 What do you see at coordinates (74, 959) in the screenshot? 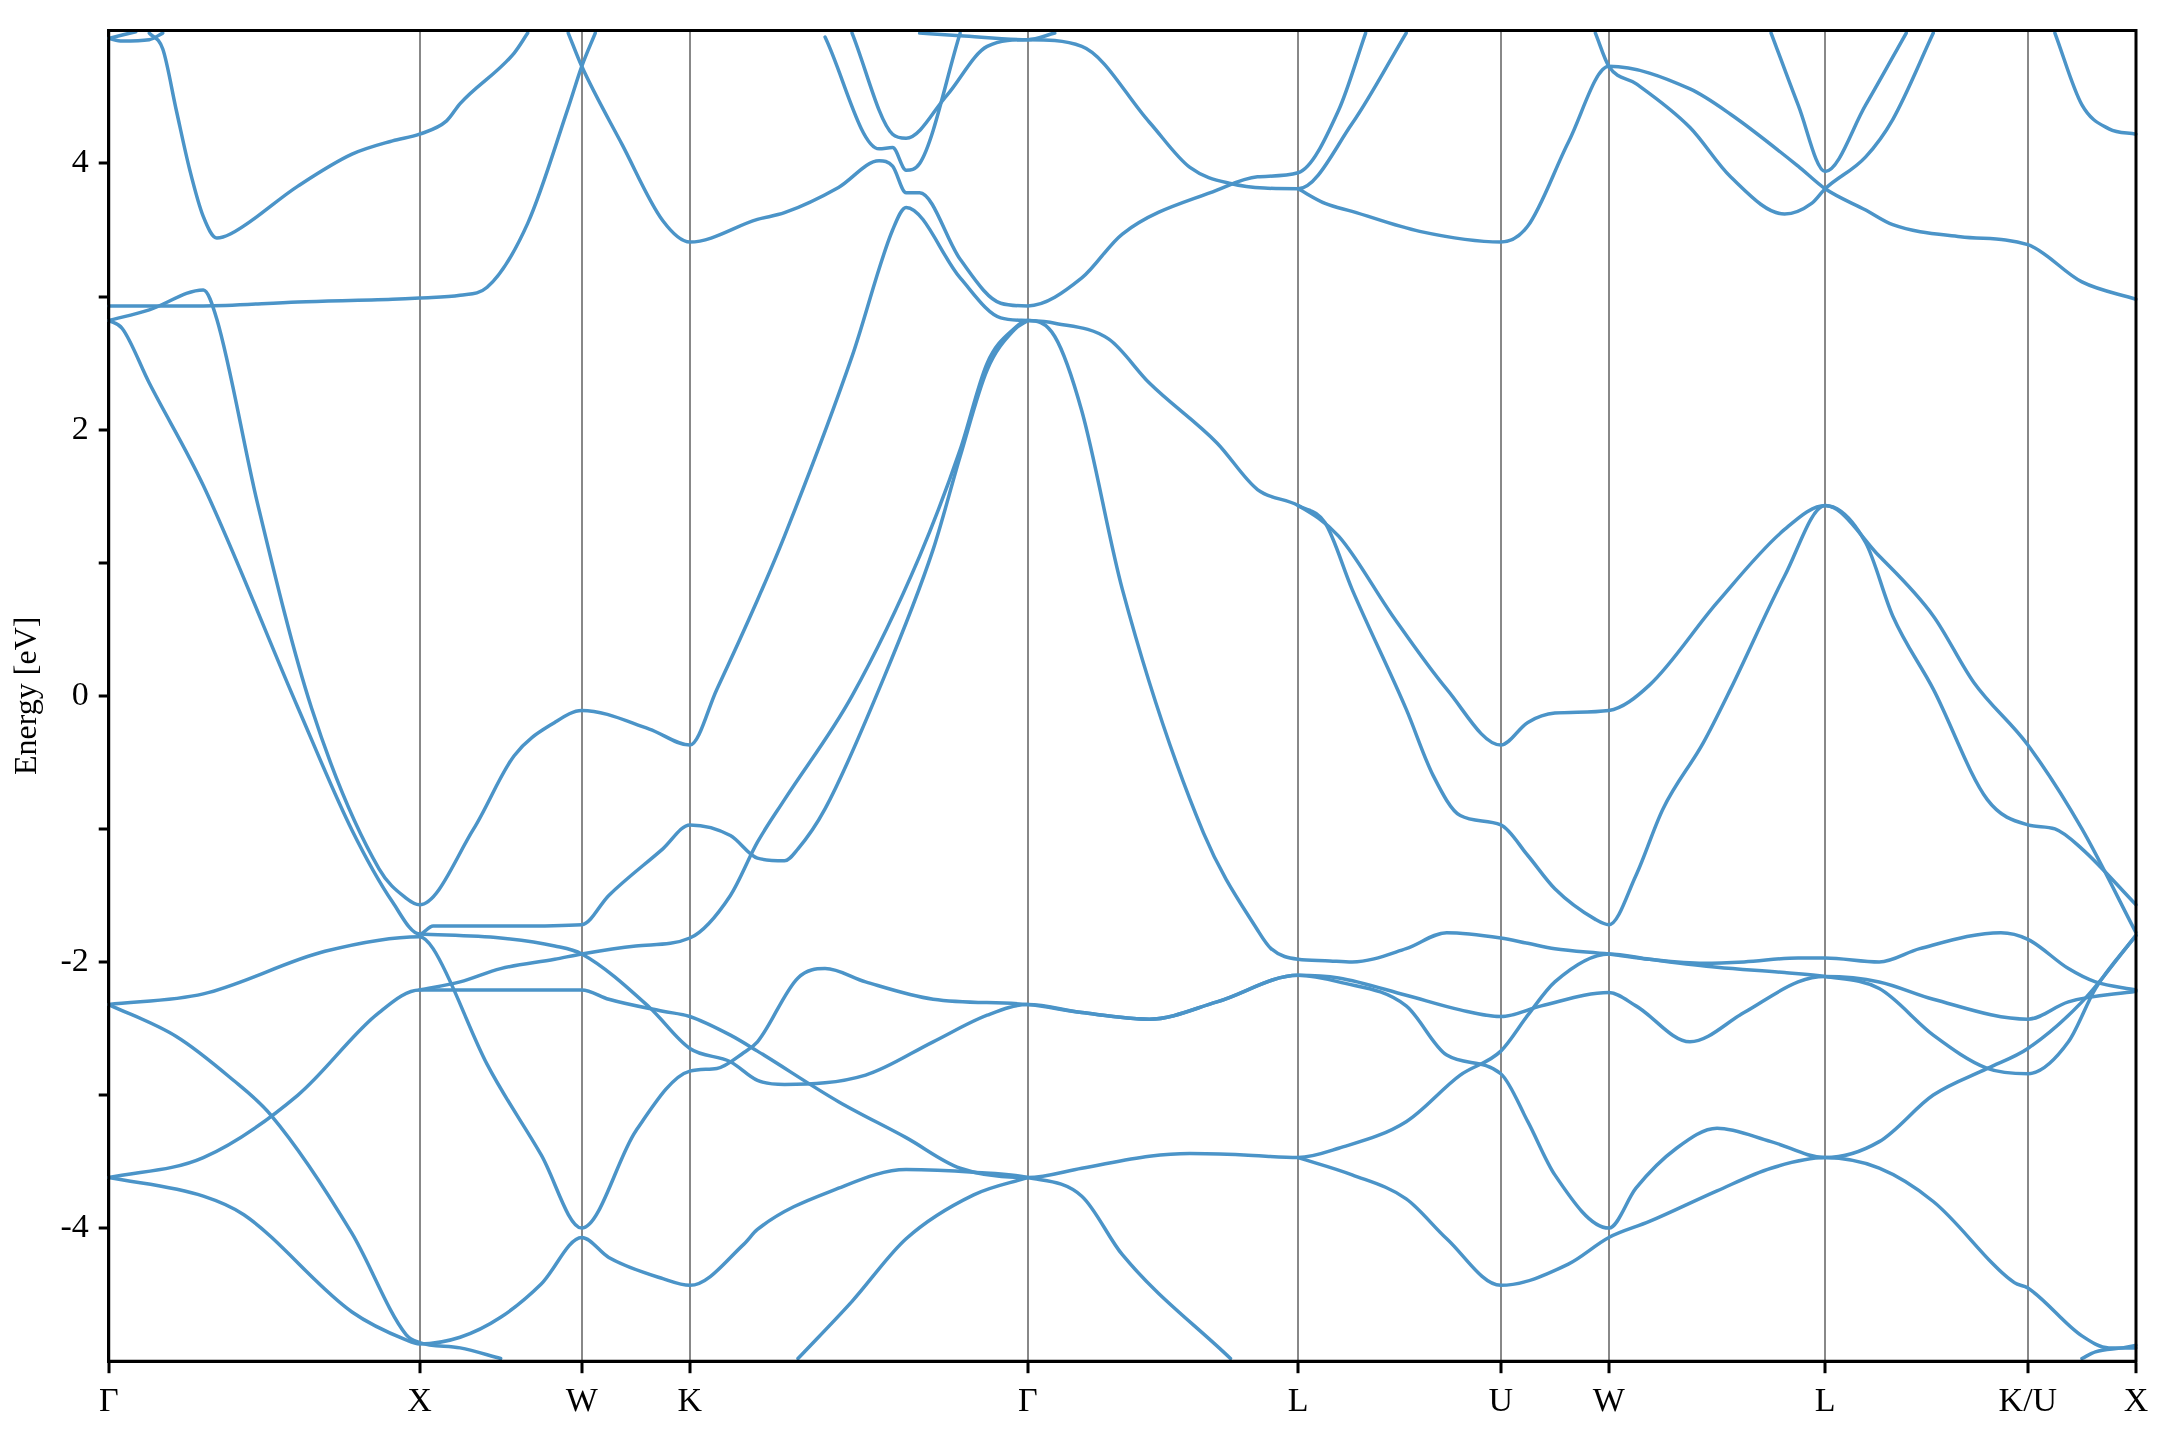
I see `y-tick-label: -2` at bounding box center [74, 959].